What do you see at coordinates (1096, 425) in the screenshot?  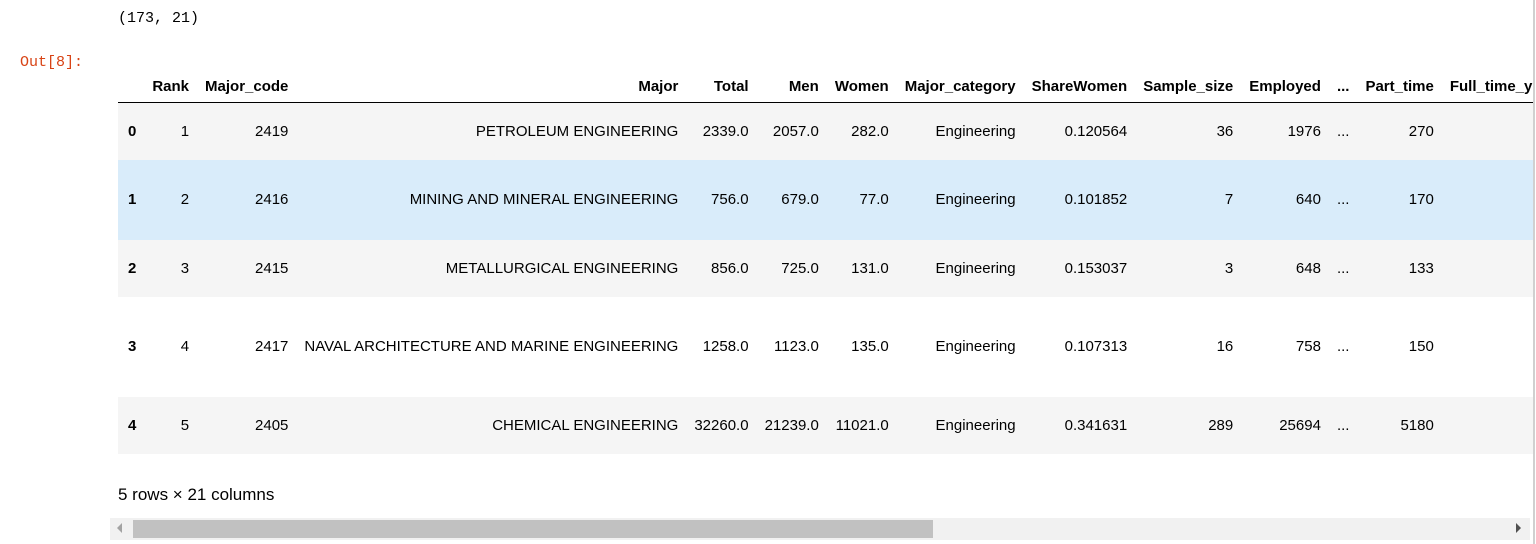 I see `cell-sharewomen: 0.341631` at bounding box center [1096, 425].